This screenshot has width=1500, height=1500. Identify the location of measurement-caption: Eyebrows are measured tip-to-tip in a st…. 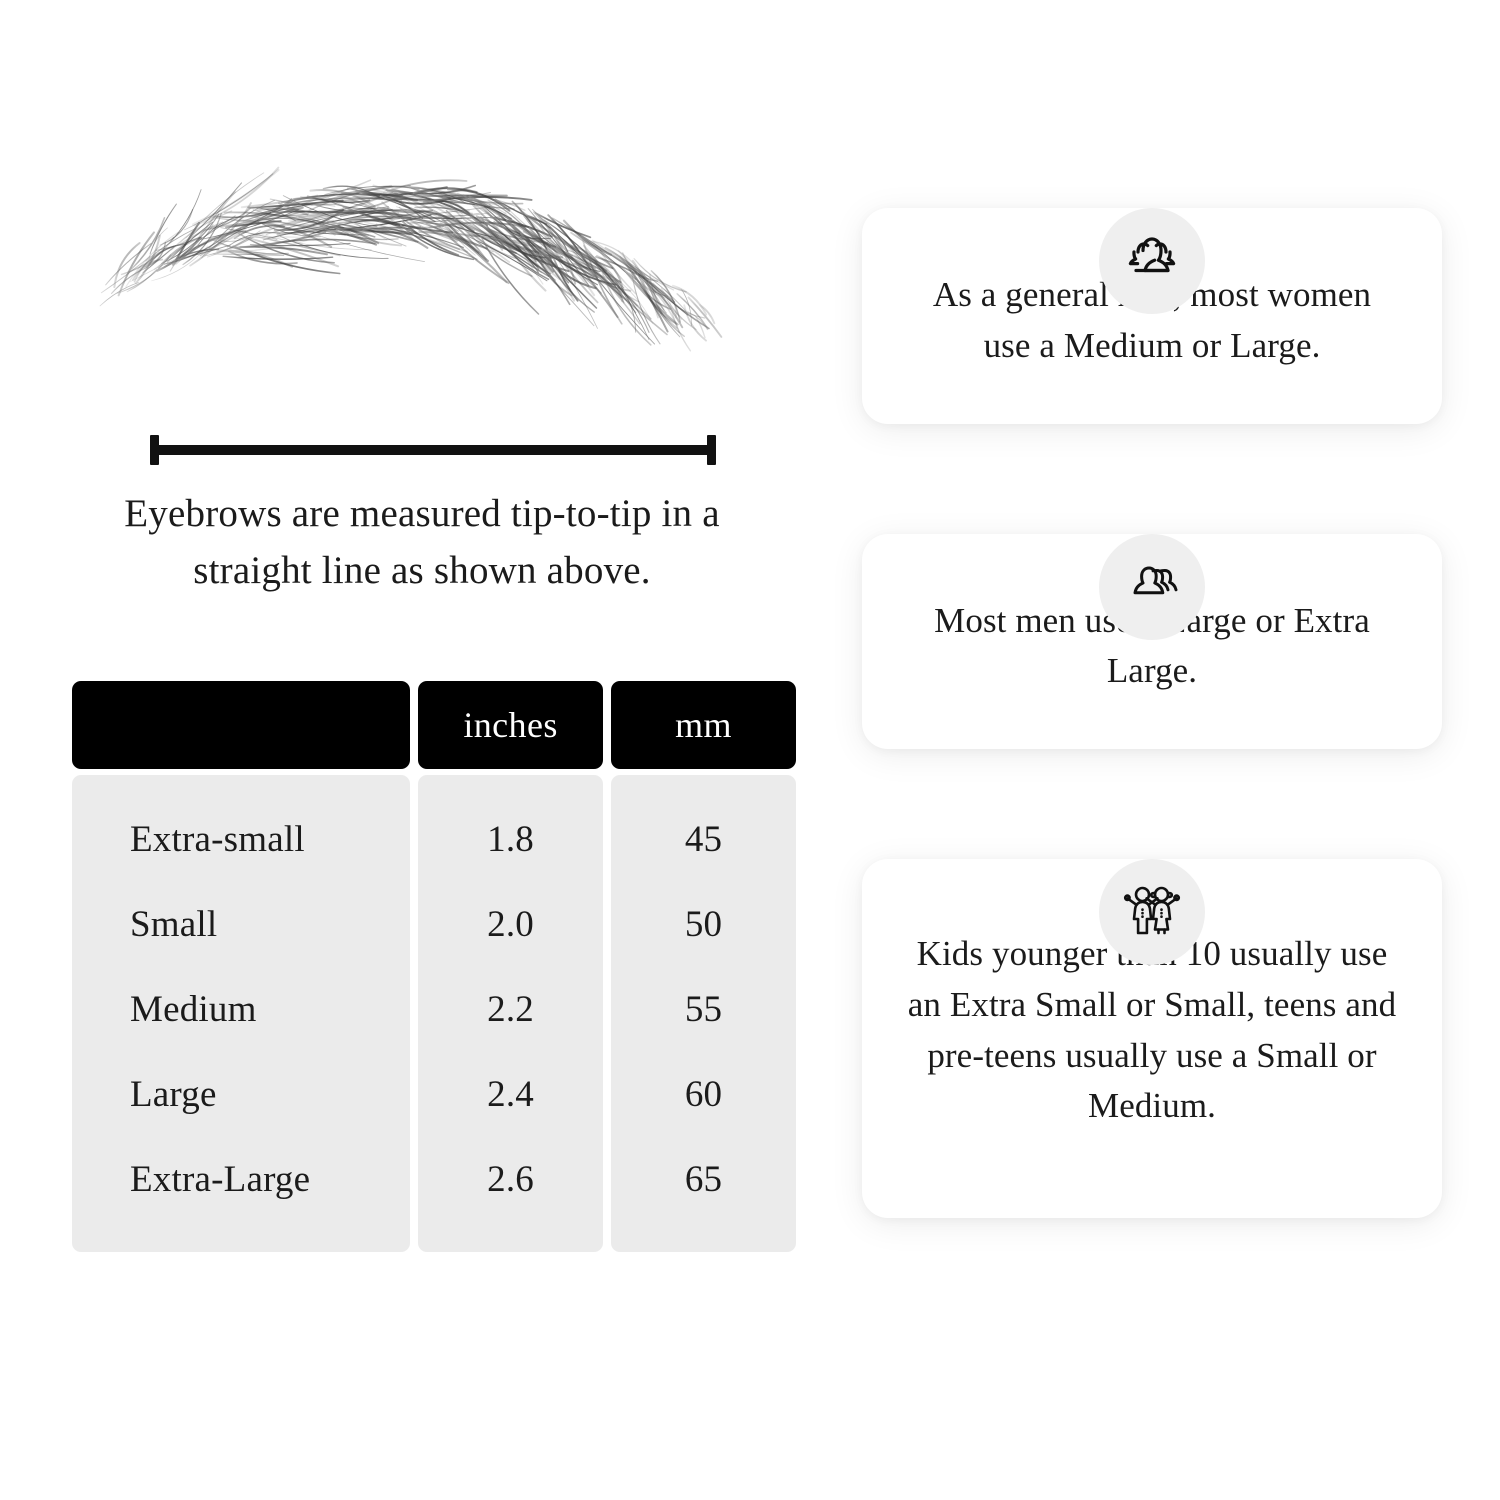
(422, 542).